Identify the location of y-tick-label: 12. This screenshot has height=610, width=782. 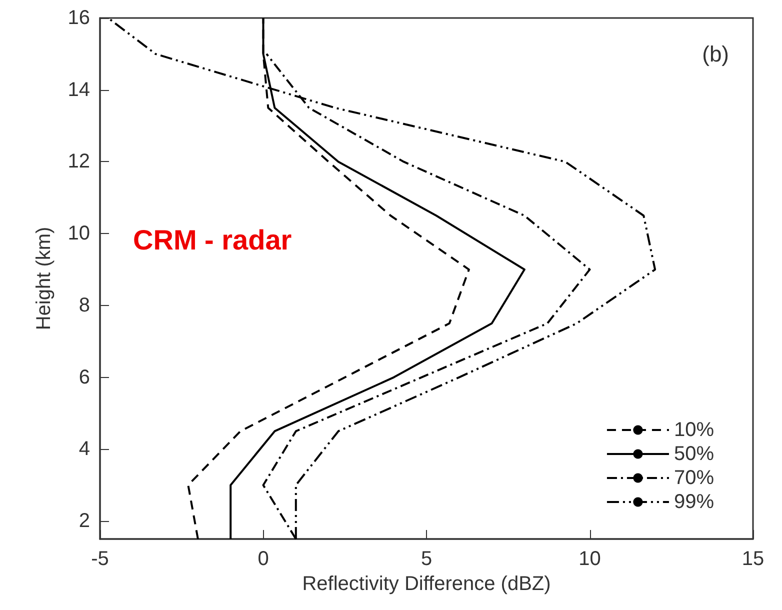
(79, 161).